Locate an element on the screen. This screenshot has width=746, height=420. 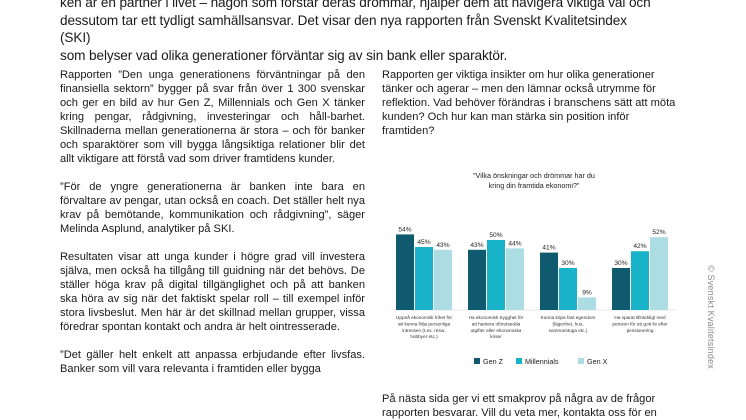
category-label: intressen (t.ex. resor, is located at coordinates (424, 330).